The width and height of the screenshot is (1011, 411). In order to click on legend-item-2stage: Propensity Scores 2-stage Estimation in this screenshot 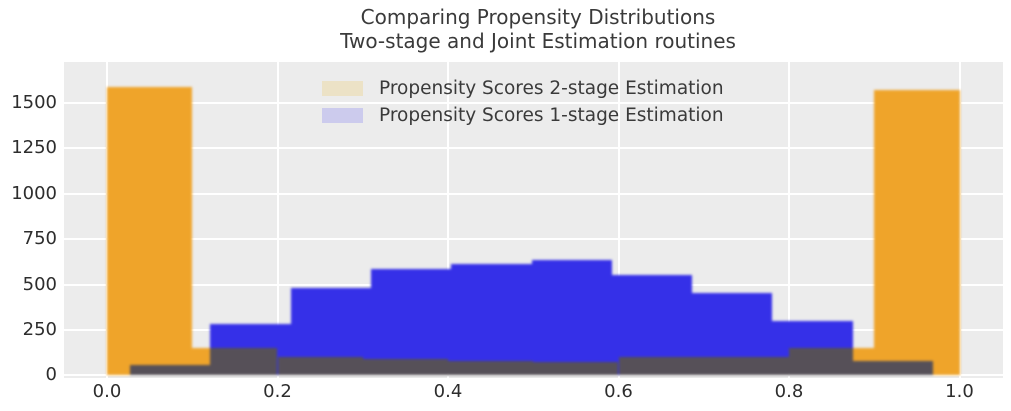, I will do `click(523, 88)`.